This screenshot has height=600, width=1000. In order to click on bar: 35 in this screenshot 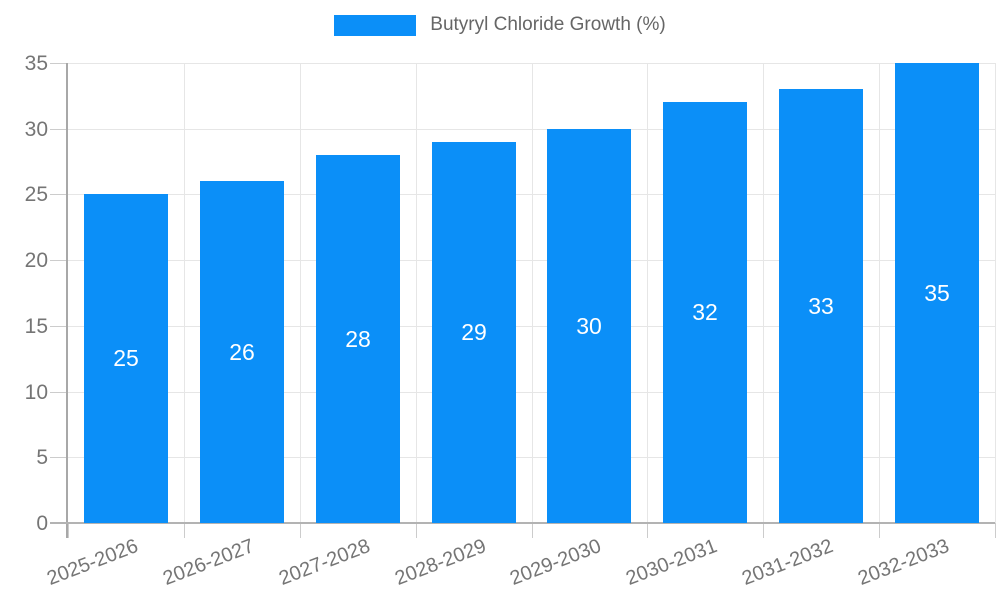, I will do `click(937, 293)`.